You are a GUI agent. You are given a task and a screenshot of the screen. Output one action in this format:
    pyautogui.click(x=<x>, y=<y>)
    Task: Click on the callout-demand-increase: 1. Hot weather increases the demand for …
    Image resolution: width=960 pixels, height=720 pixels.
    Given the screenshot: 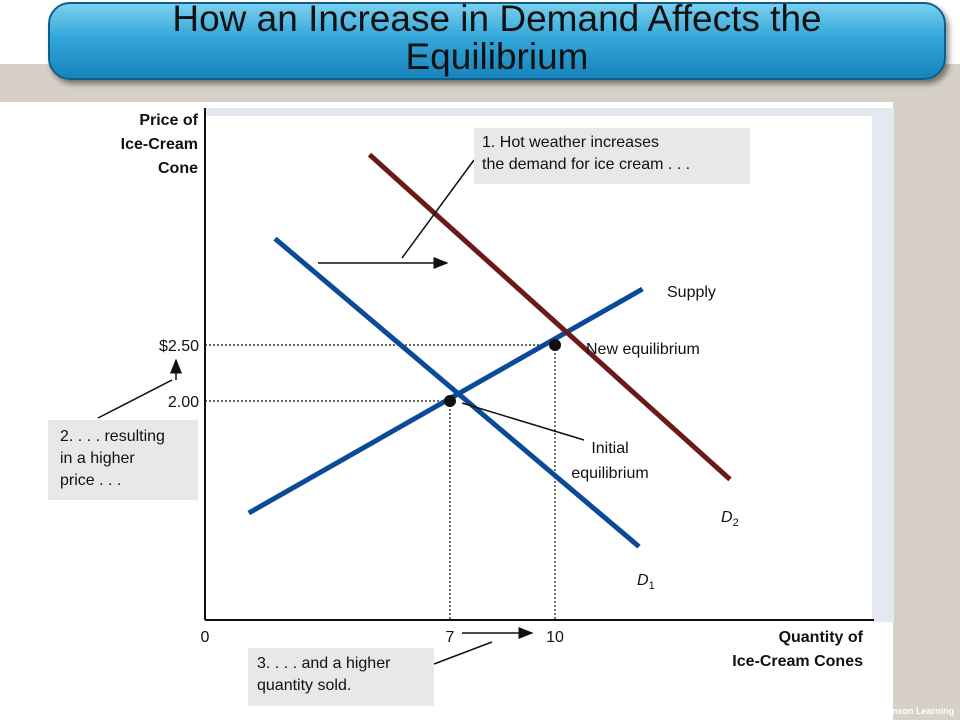 What is the action you would take?
    pyautogui.click(x=612, y=156)
    